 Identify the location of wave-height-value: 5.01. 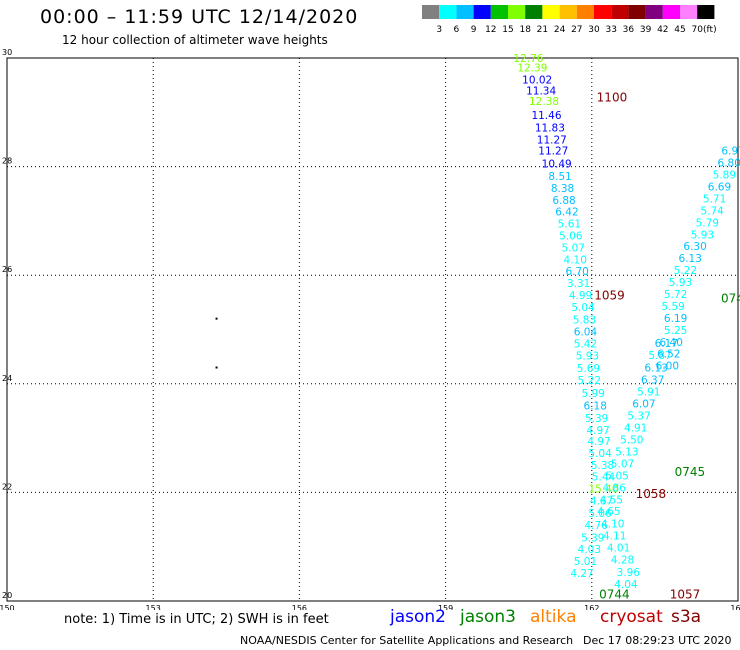
(585, 562).